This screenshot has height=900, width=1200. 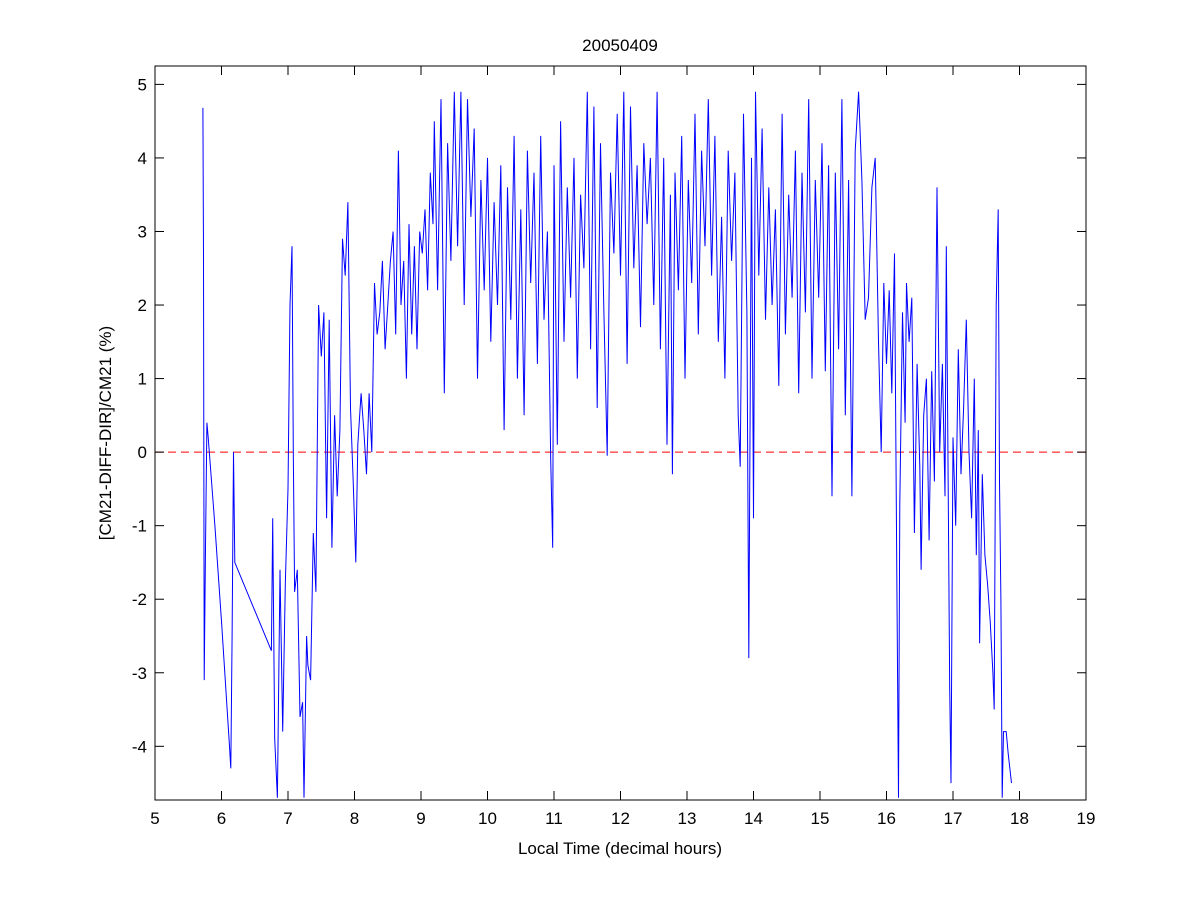 I want to click on y-tick-label: -3, so click(x=139, y=673).